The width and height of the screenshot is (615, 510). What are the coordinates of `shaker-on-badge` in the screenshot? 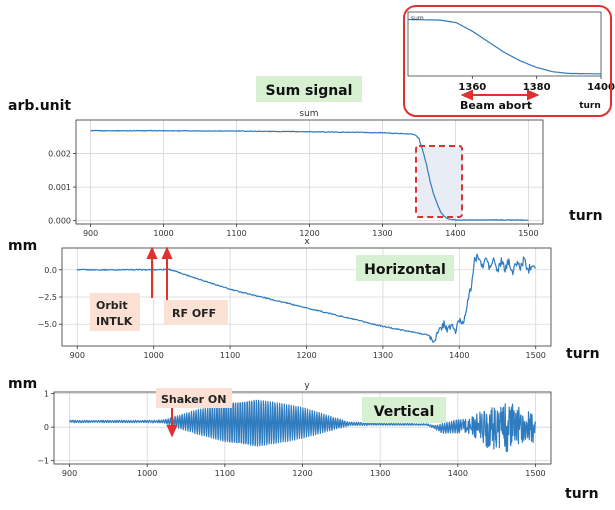 It's located at (194, 398).